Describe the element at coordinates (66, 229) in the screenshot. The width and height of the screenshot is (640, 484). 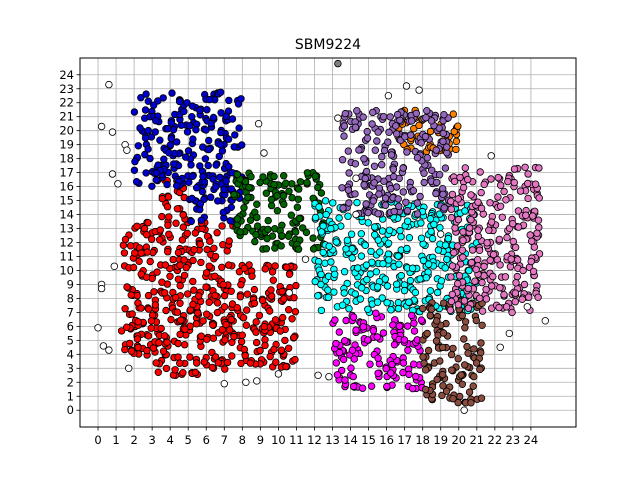
I see `y-tick-label: 13` at that location.